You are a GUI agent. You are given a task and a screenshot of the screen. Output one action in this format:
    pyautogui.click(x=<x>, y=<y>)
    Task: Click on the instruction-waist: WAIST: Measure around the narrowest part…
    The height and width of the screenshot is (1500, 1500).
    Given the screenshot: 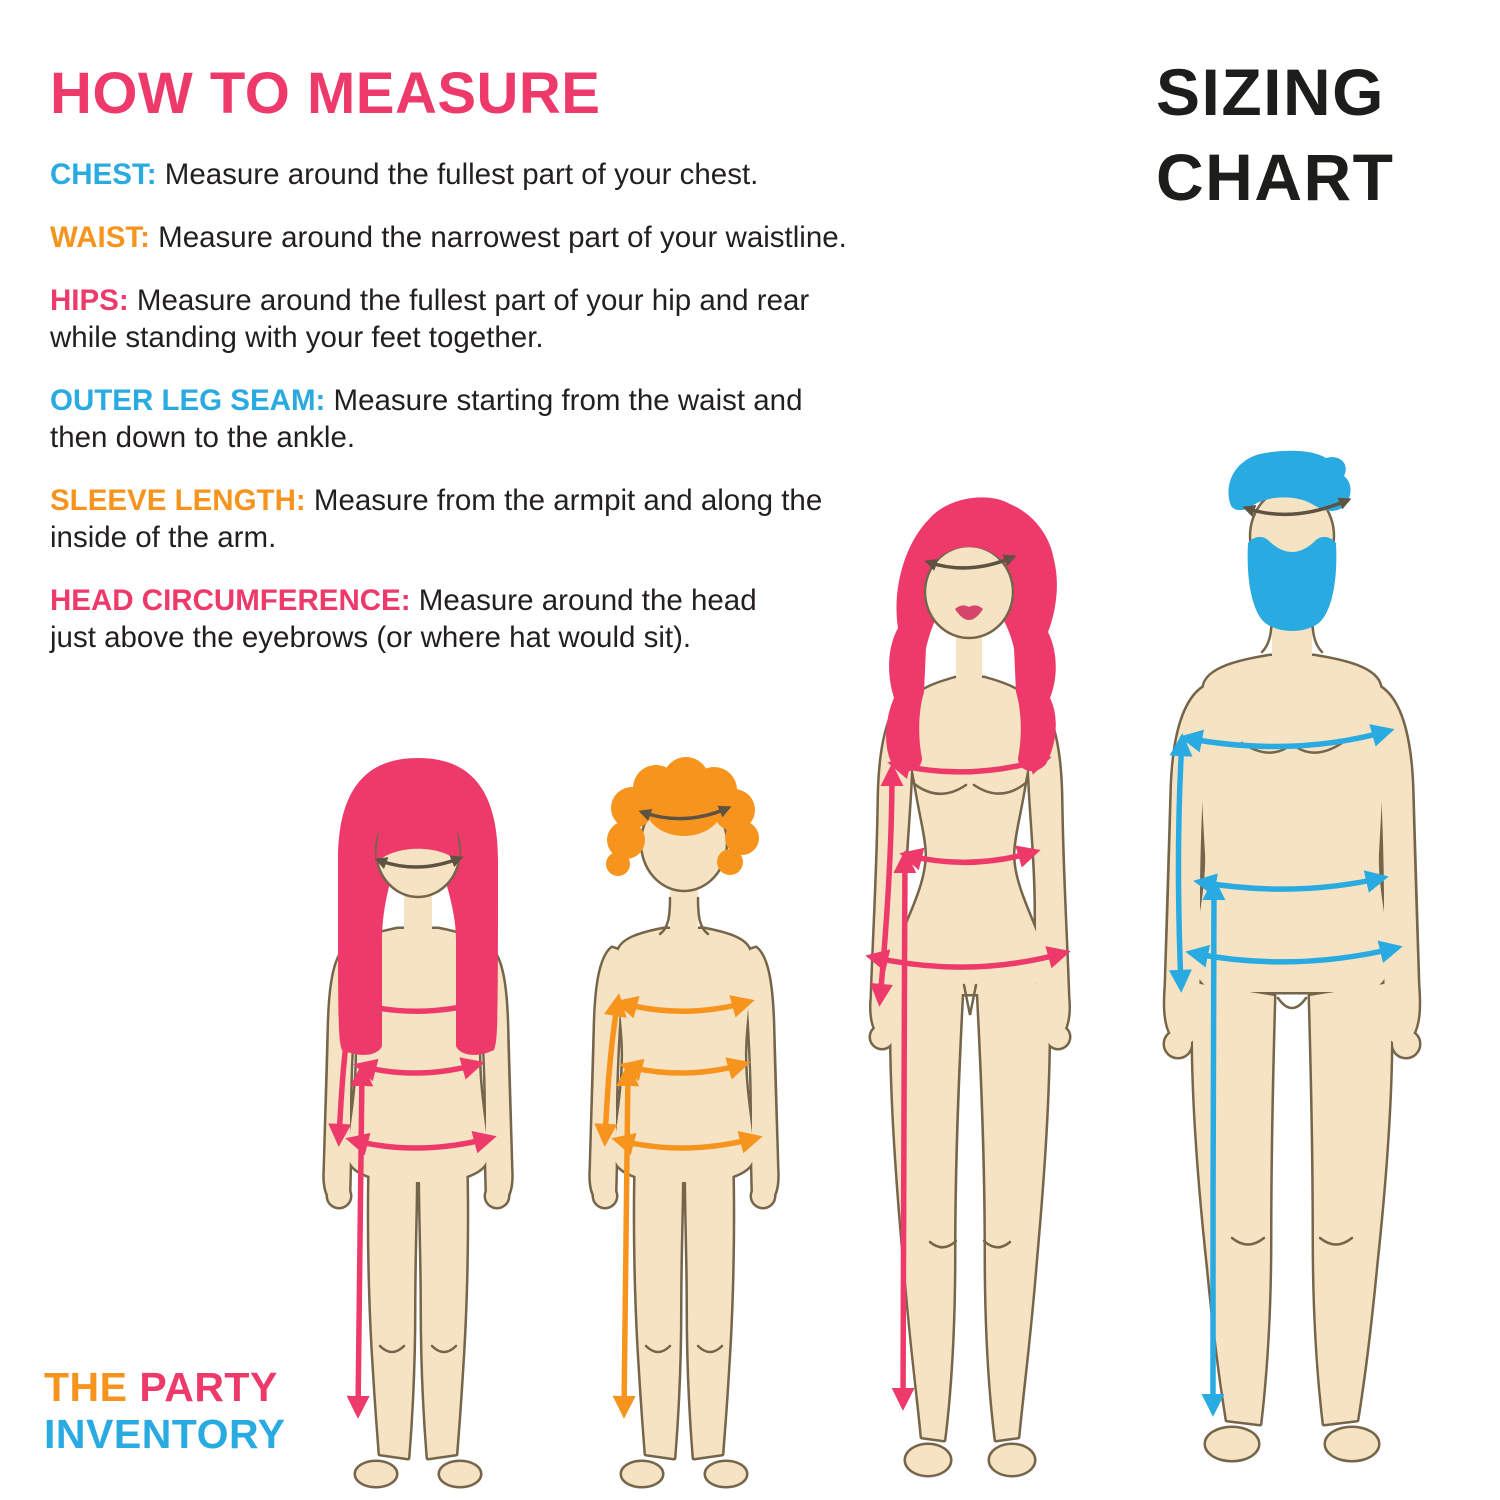 What is the action you would take?
    pyautogui.click(x=448, y=237)
    